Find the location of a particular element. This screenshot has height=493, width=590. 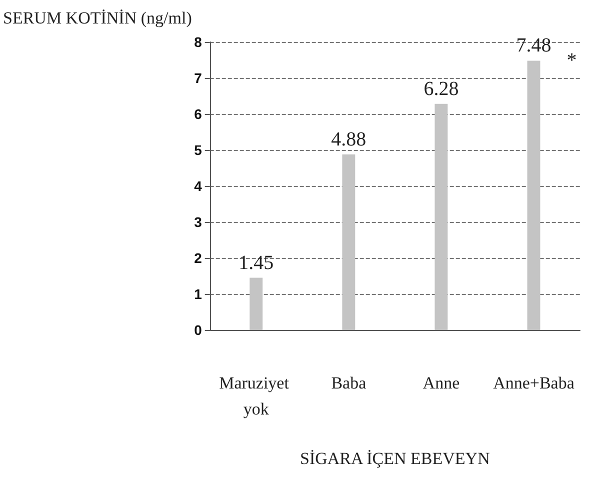

y-axis-title: SERUM KOTİNİN (ng/ml) is located at coordinates (97, 18).